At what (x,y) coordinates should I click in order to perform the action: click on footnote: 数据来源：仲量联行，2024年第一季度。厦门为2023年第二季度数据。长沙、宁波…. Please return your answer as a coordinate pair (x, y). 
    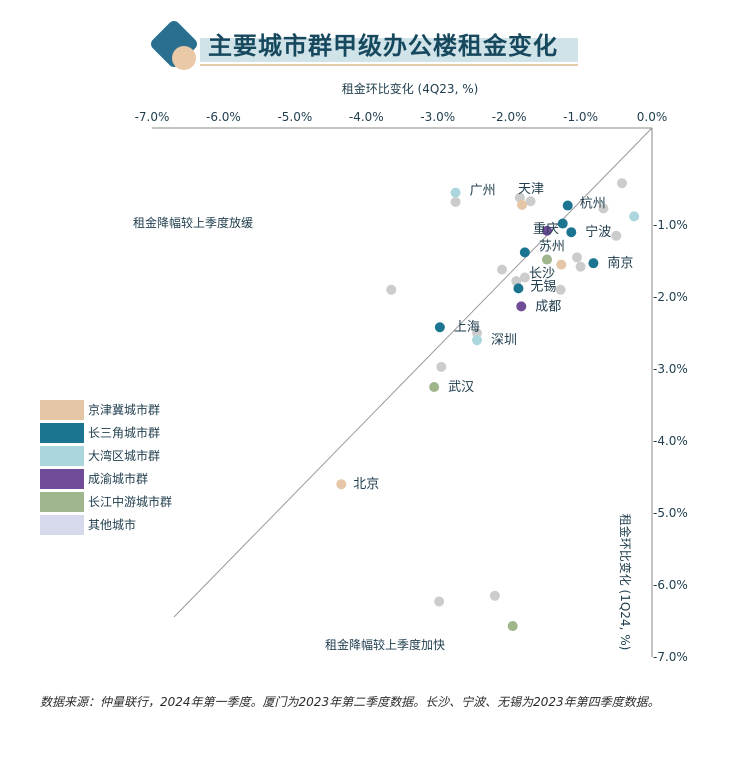
    Looking at the image, I should click on (350, 702).